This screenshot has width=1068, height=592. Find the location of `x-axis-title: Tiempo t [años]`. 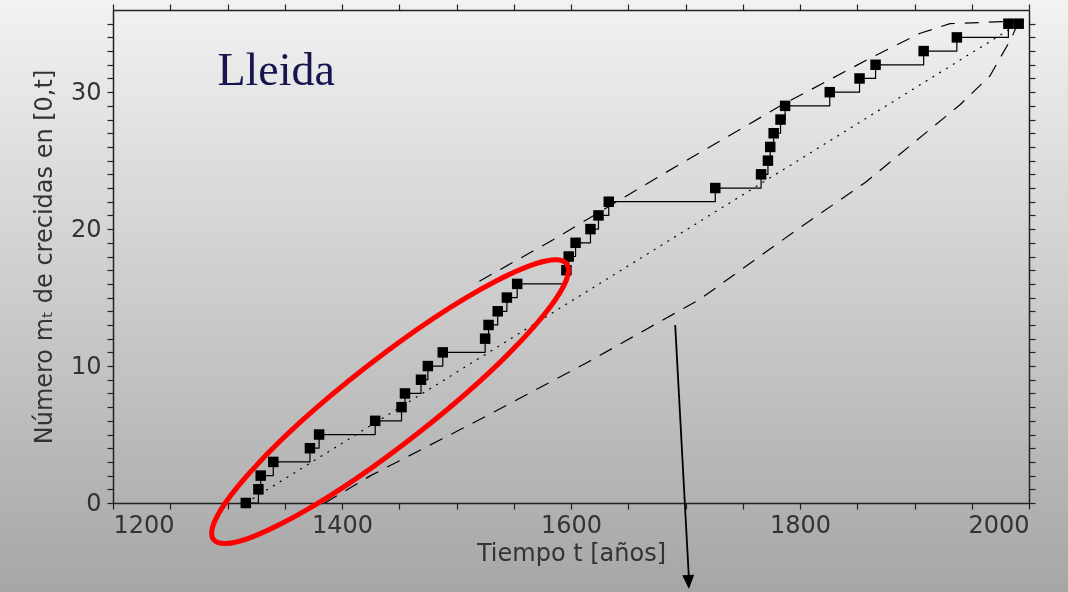

x-axis-title: Tiempo t [años] is located at coordinates (571, 552).